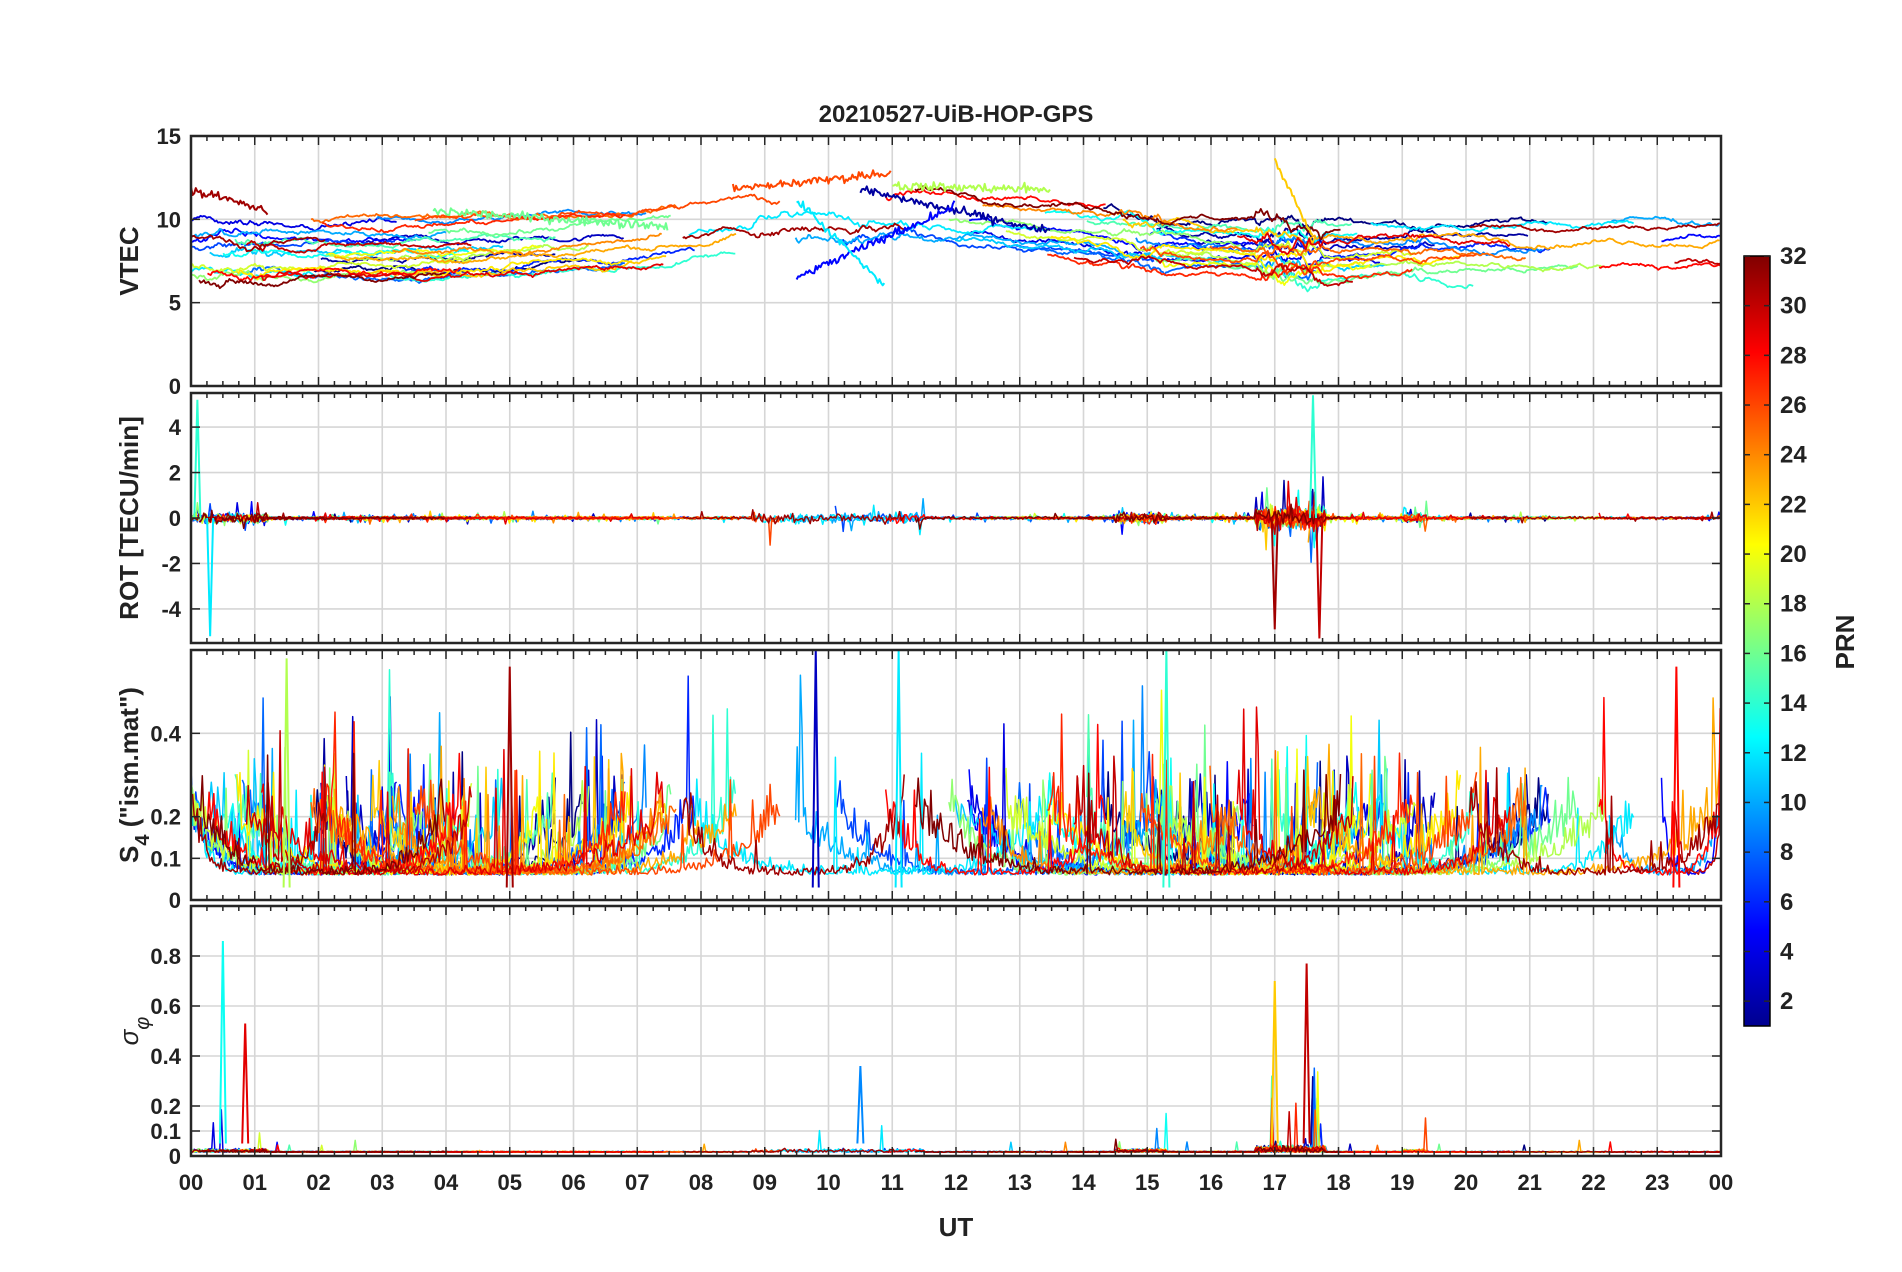  What do you see at coordinates (1793, 455) in the screenshot?
I see `colorbar-tick-label: 24` at bounding box center [1793, 455].